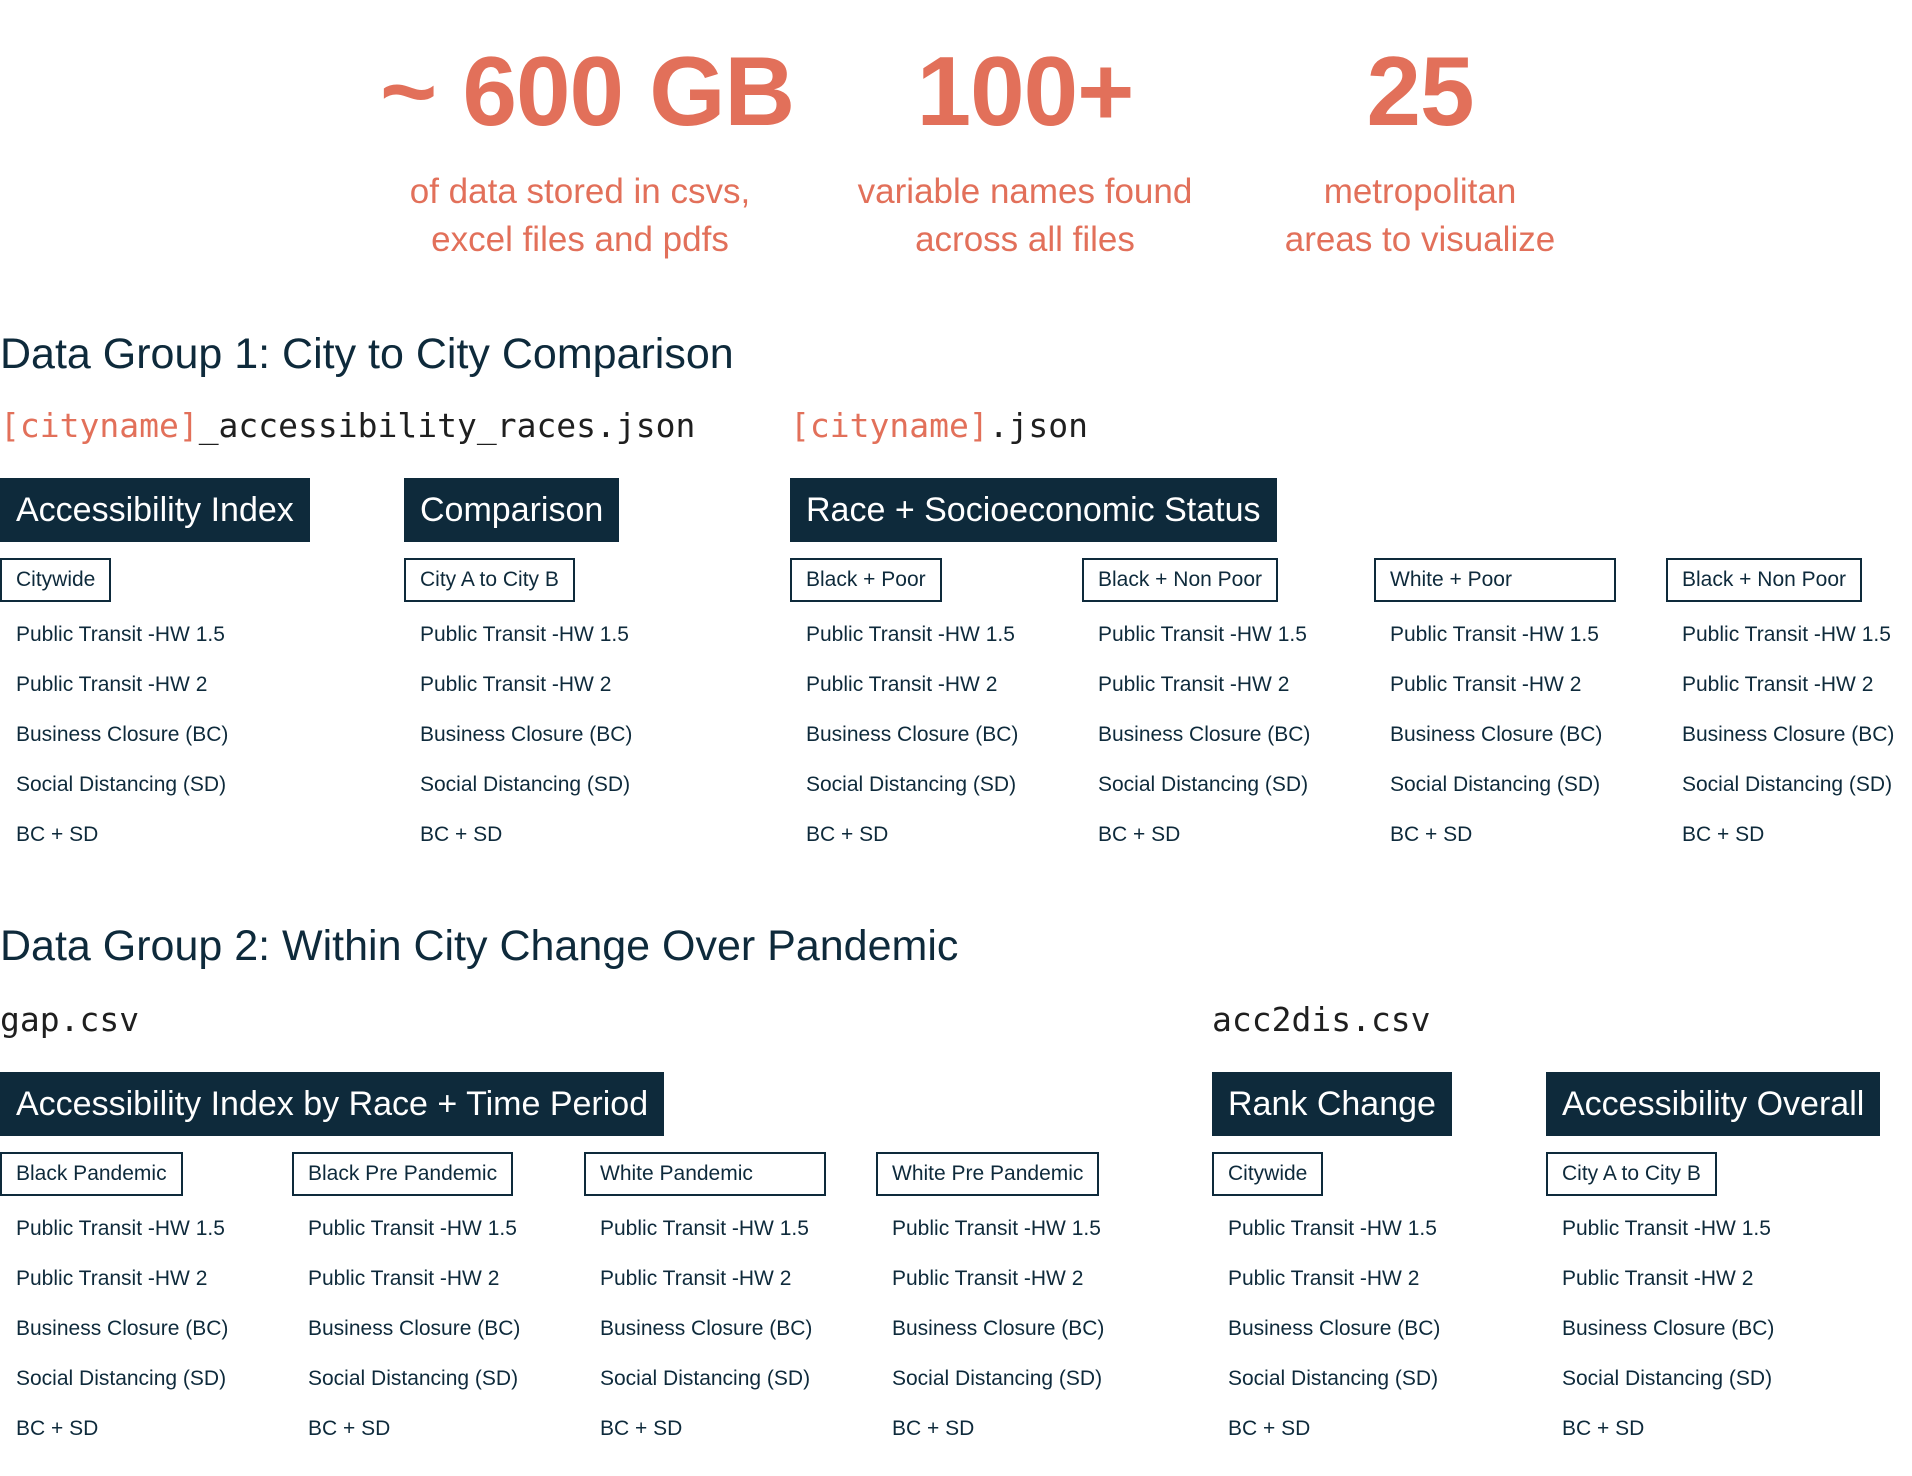 This screenshot has height=1476, width=1912. I want to click on column-label: White + Poor, so click(1495, 580).